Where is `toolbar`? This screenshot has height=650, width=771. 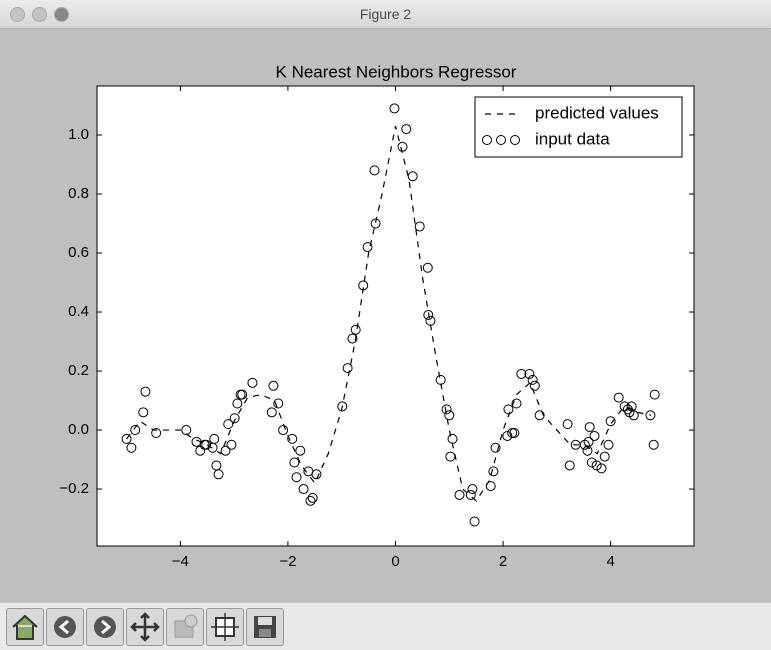
toolbar is located at coordinates (385, 626).